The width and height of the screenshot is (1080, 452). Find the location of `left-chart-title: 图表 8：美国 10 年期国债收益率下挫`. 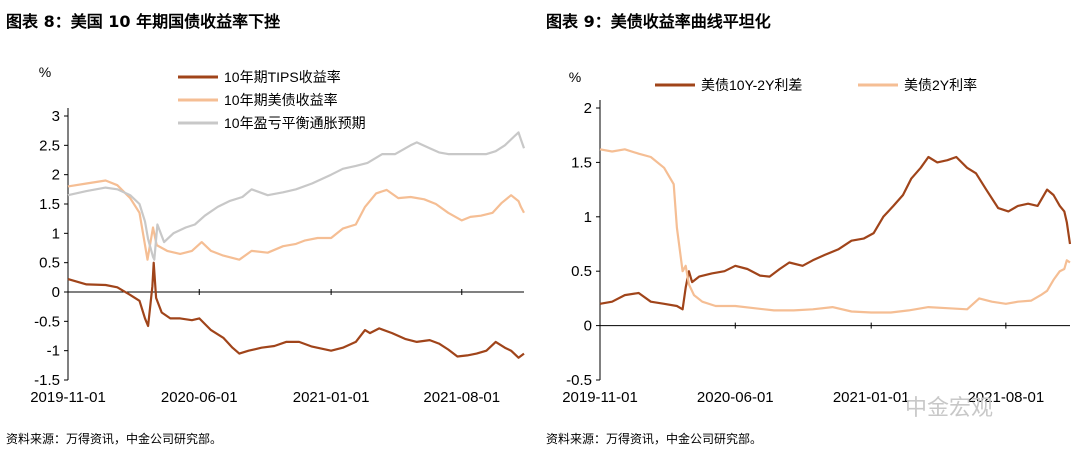

left-chart-title: 图表 8：美国 10 年期国债收益率下挫 is located at coordinates (143, 21).